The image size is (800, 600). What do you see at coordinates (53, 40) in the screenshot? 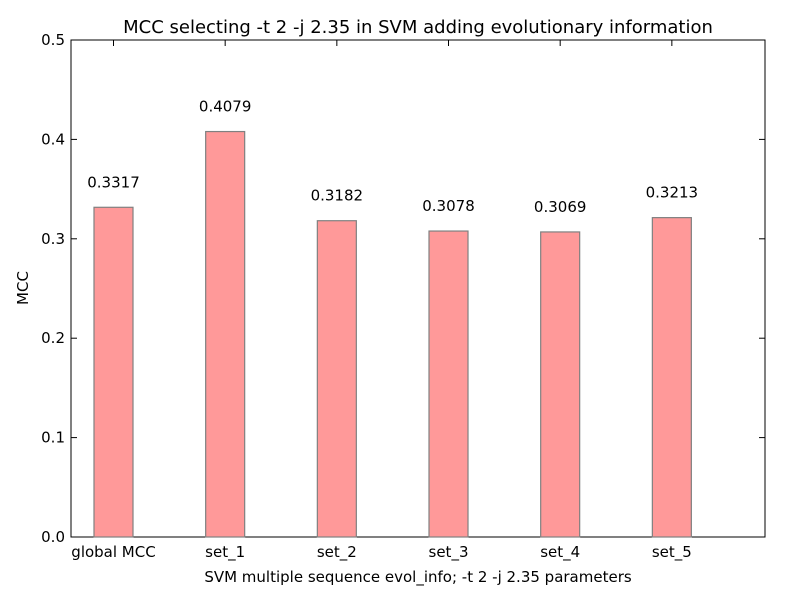
I see `y-tick-label: 0.5` at bounding box center [53, 40].